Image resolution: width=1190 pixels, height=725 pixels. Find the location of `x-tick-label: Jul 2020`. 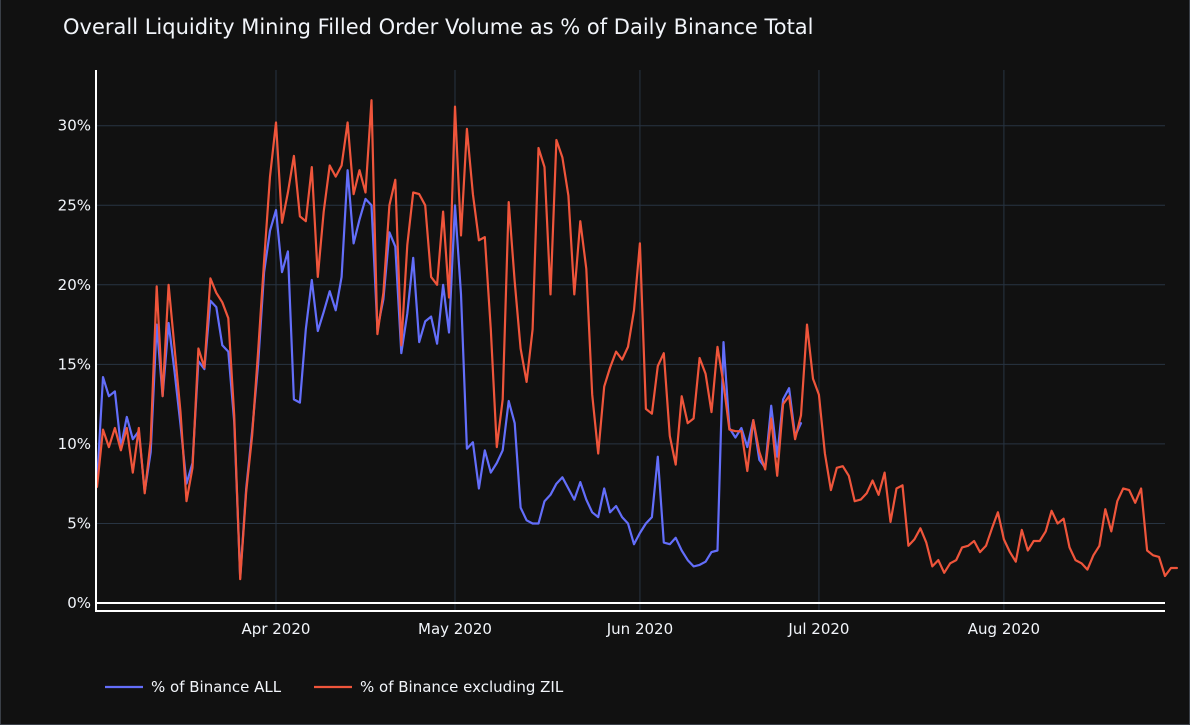

x-tick-label: Jul 2020 is located at coordinates (818, 629).